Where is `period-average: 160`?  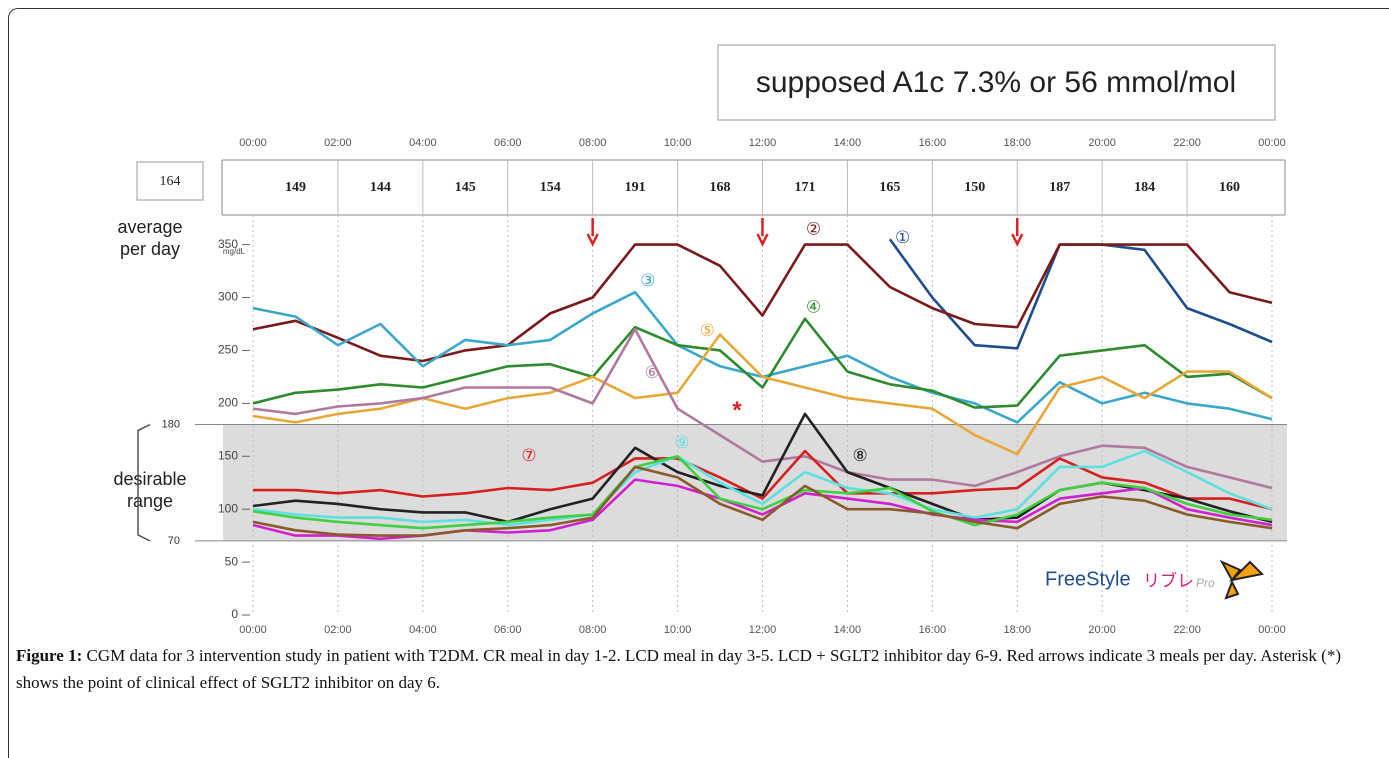
period-average: 160 is located at coordinates (1229, 187).